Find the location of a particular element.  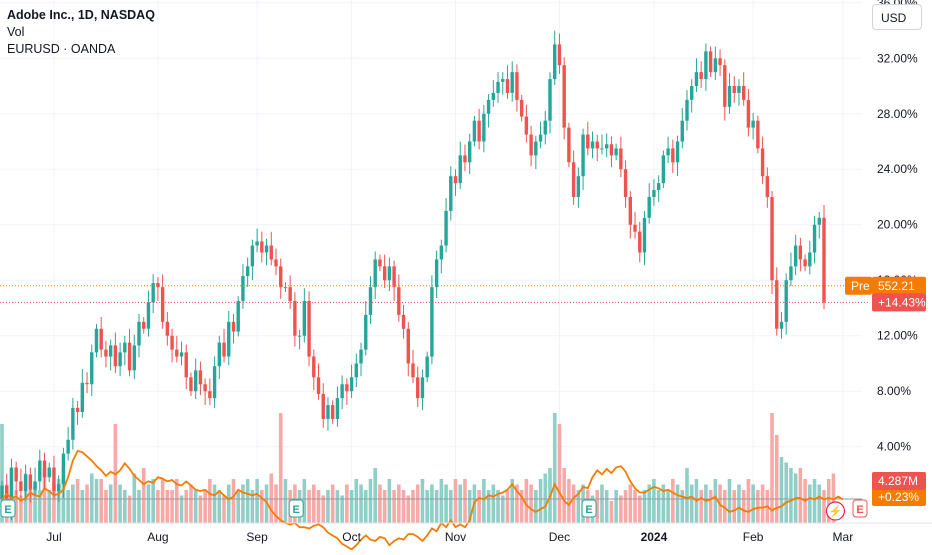

split-marker: ⚡ is located at coordinates (835, 511).